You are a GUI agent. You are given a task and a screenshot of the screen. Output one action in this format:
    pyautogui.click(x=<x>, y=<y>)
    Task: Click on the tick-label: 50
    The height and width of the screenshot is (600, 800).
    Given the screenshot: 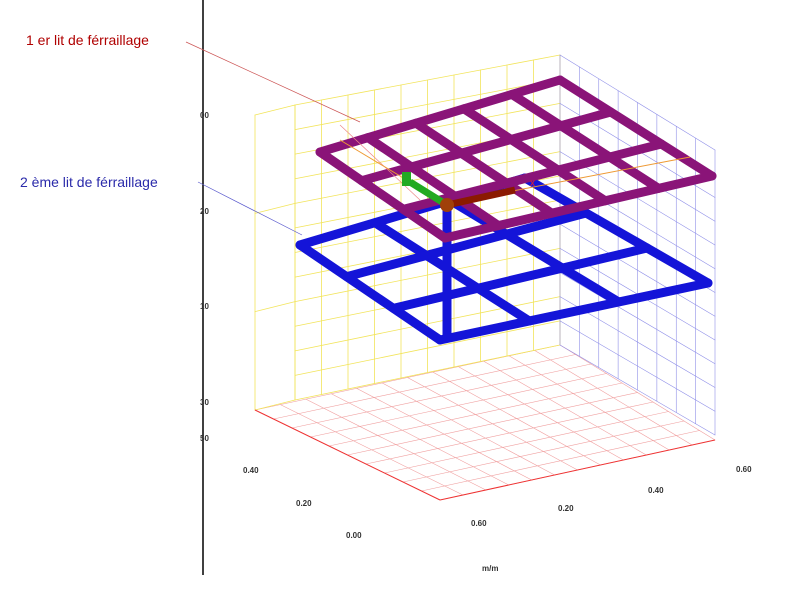 What is the action you would take?
    pyautogui.click(x=204, y=438)
    